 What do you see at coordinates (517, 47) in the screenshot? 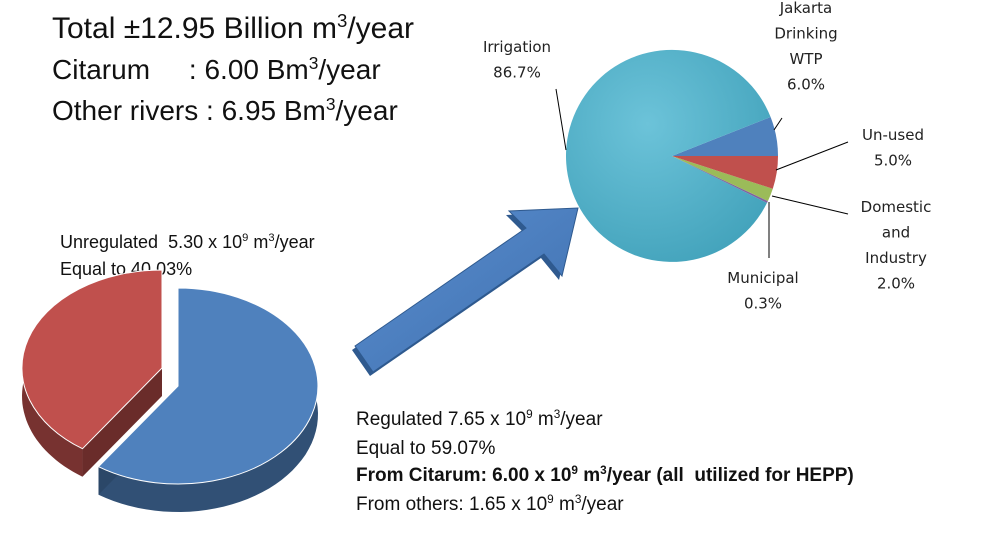
I see `pie-label-line: Irrigation` at bounding box center [517, 47].